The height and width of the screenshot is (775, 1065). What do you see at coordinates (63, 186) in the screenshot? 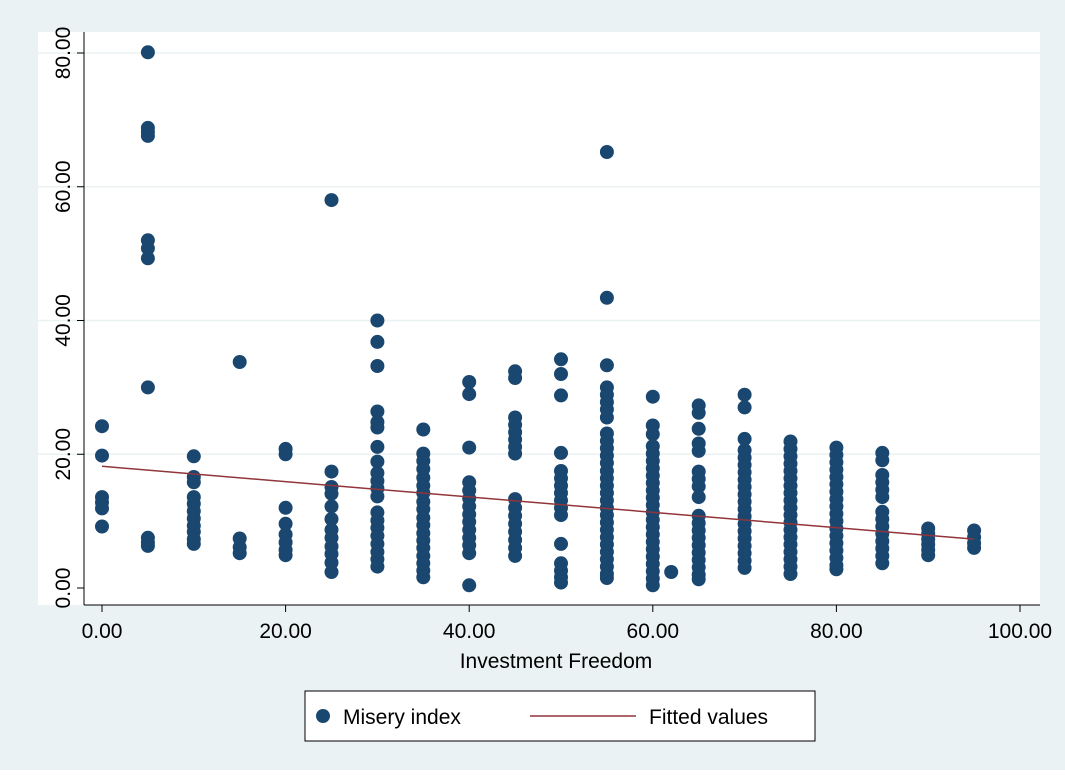
I see `y-tick-label: 60.00` at bounding box center [63, 186].